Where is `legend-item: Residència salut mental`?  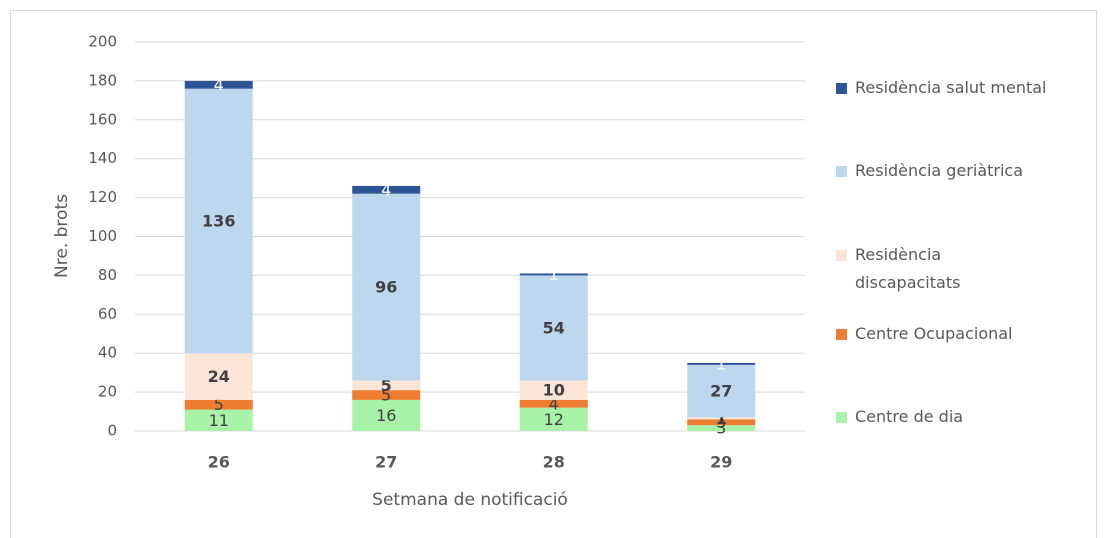 legend-item: Residència salut mental is located at coordinates (965, 88).